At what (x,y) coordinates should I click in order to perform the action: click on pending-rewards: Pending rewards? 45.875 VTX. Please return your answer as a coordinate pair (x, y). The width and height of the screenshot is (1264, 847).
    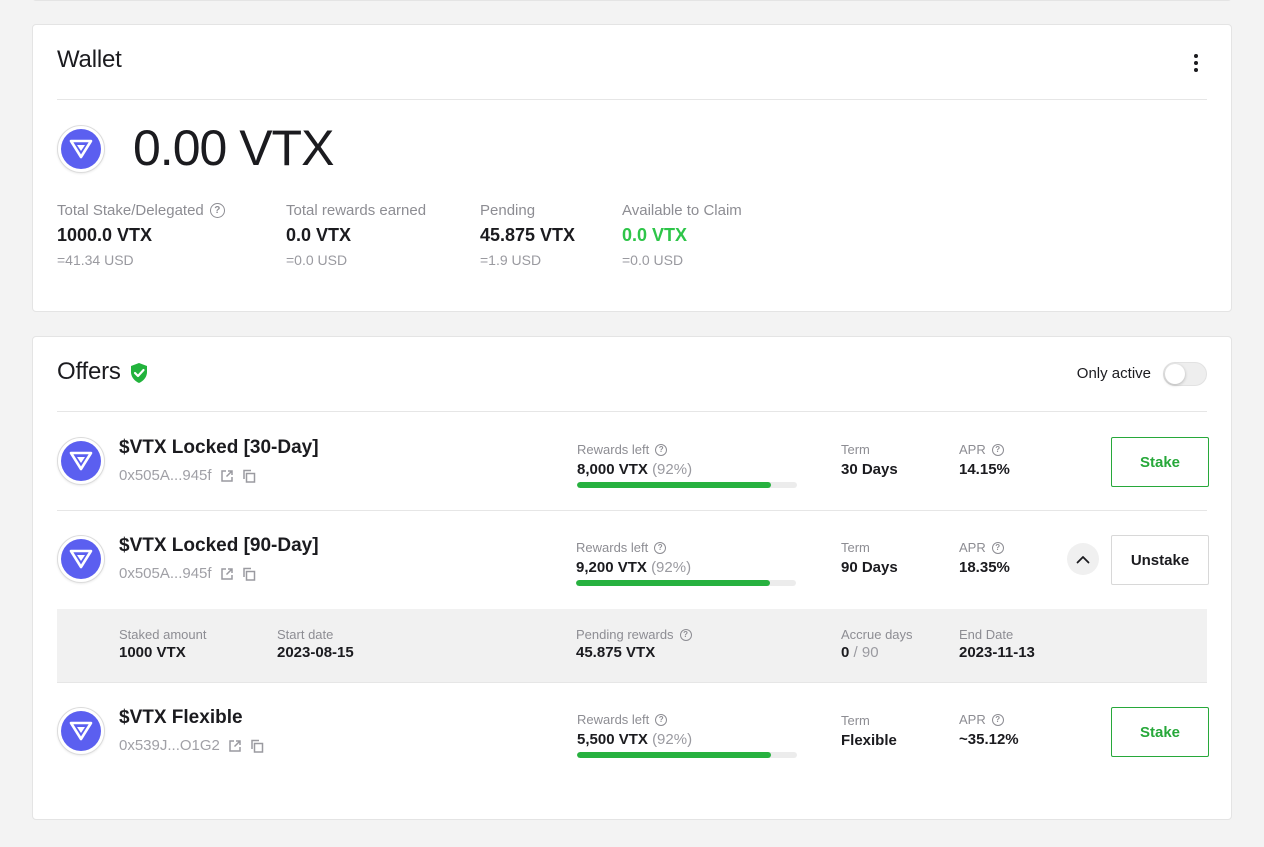
    Looking at the image, I should click on (634, 644).